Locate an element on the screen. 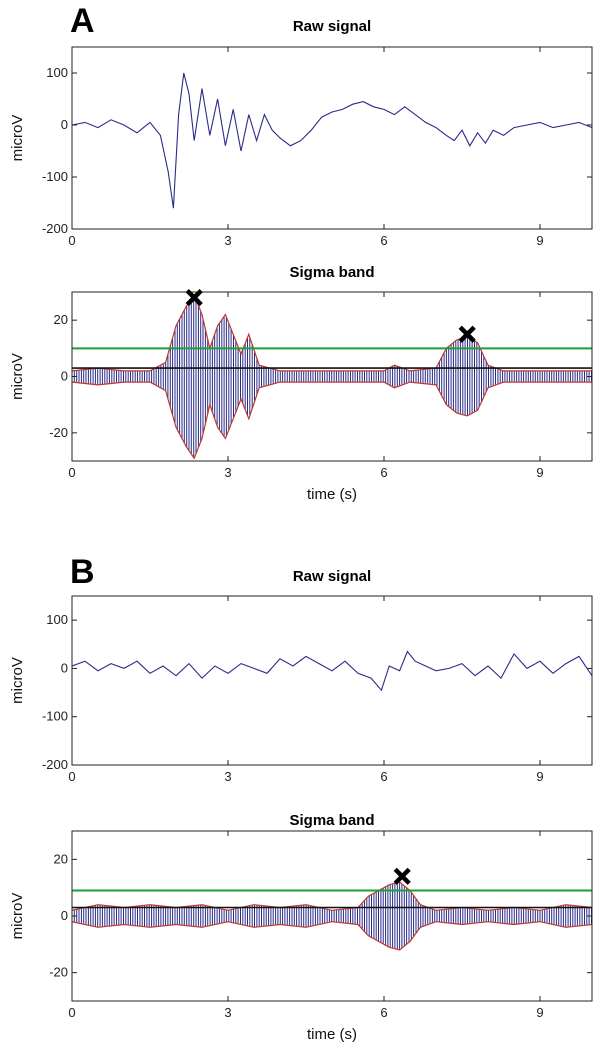  plot-a-sigma-title: Sigma band is located at coordinates (331, 272).